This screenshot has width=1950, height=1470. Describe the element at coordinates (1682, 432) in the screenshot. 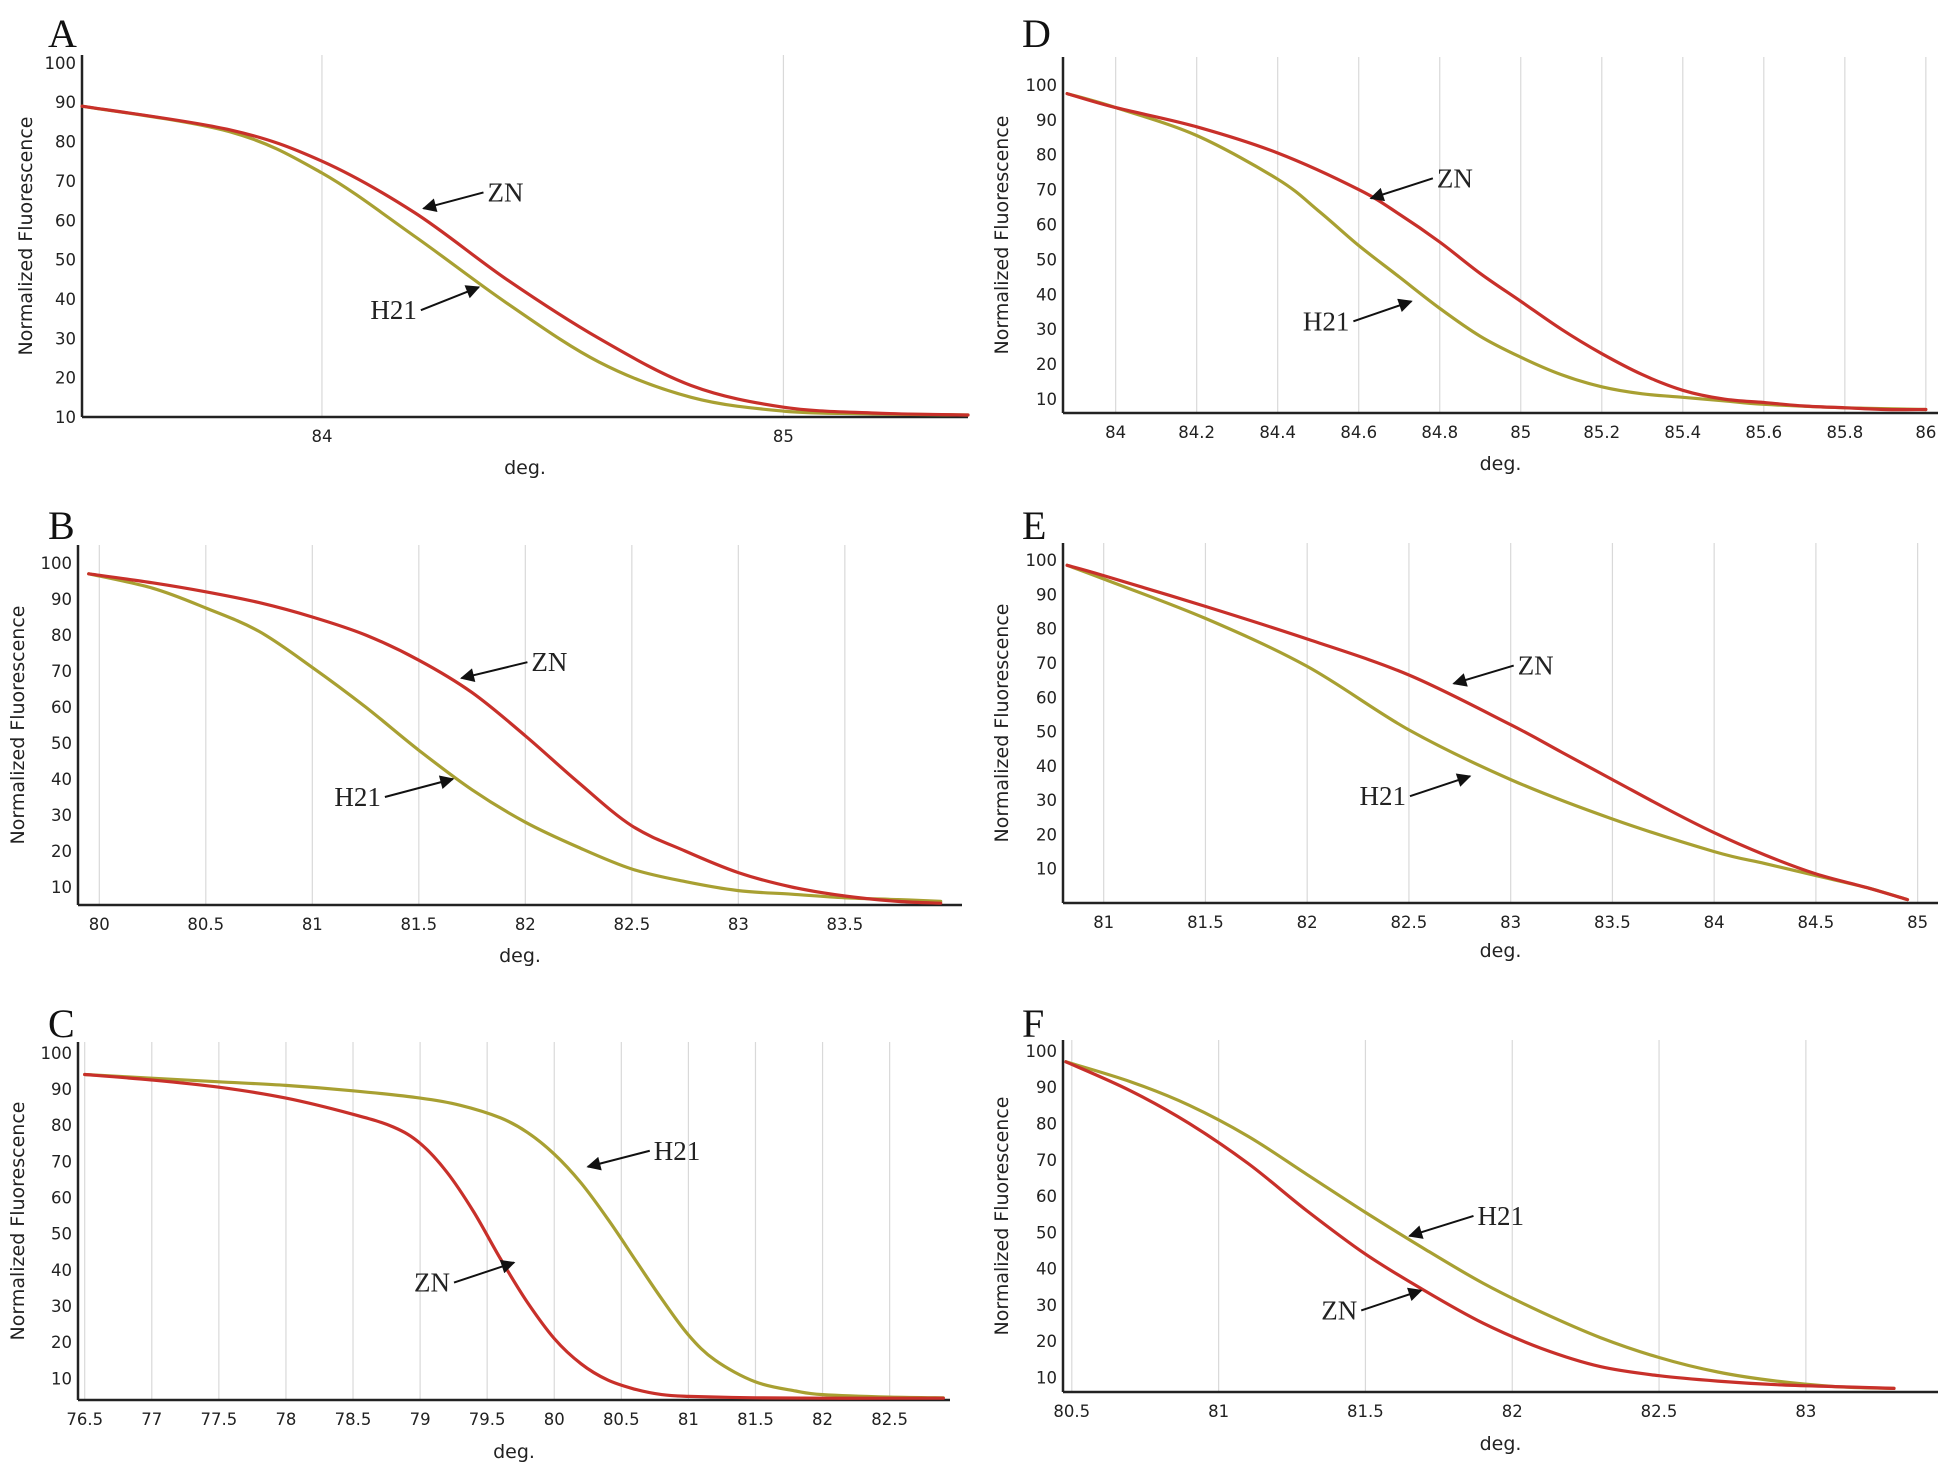

I see `x-tick-label: 85.4` at that location.